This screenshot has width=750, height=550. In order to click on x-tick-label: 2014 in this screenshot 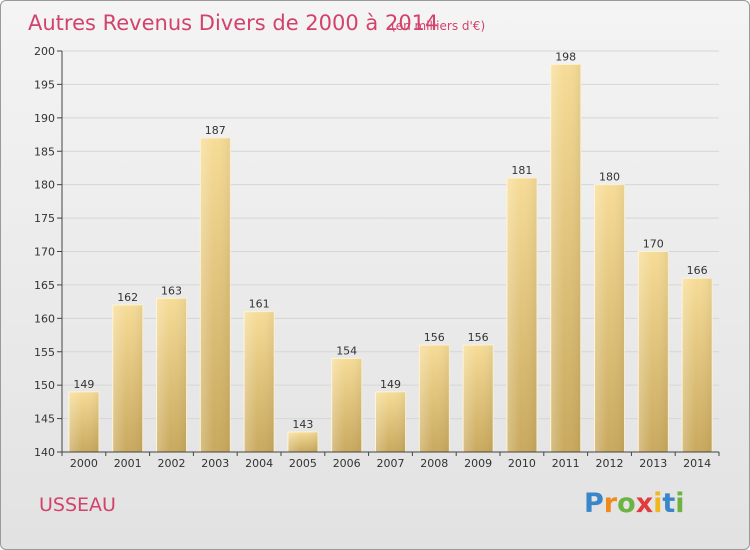, I will do `click(697, 463)`.